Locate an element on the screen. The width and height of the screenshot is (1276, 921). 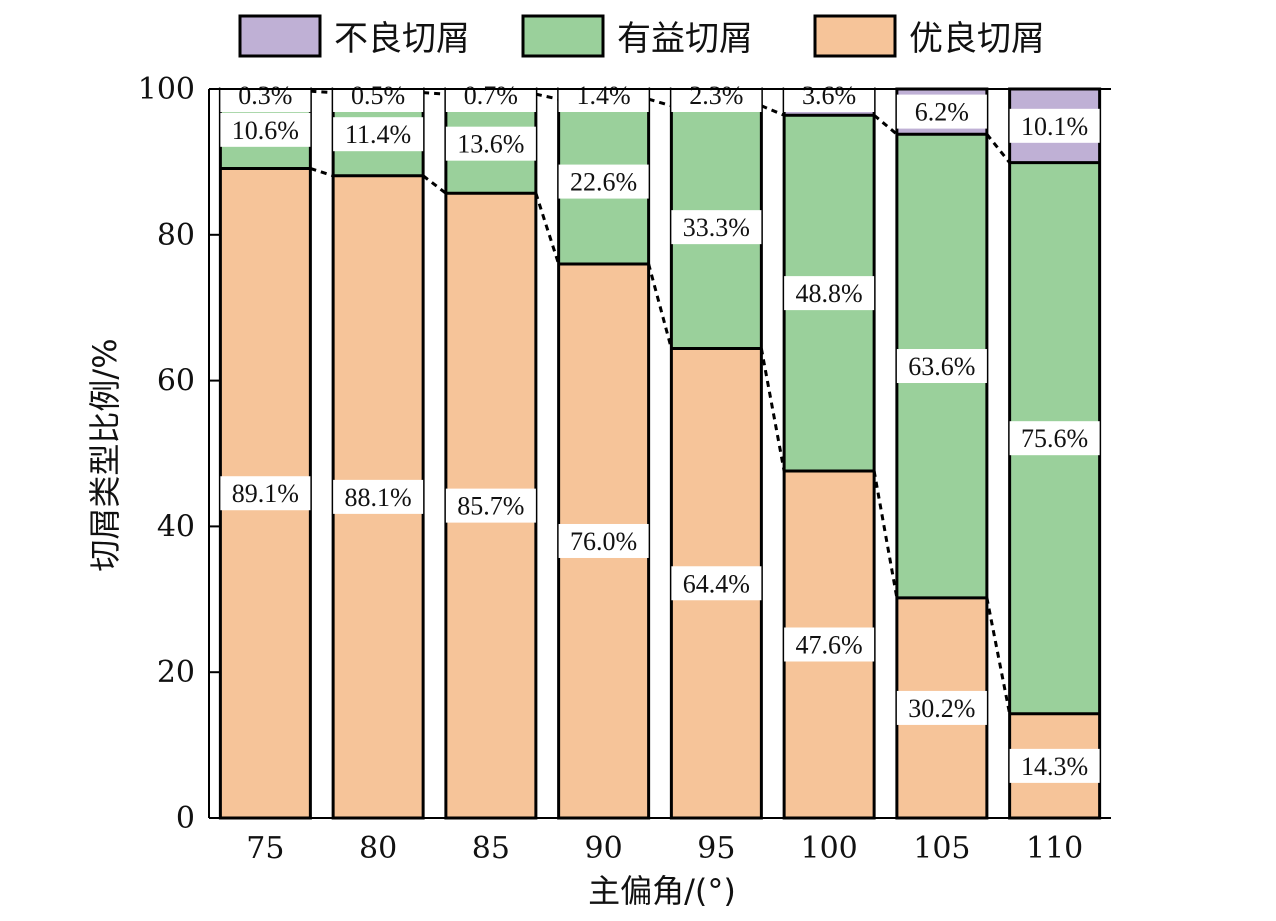
data-label-beneficial-90: 22.6% is located at coordinates (603, 182).